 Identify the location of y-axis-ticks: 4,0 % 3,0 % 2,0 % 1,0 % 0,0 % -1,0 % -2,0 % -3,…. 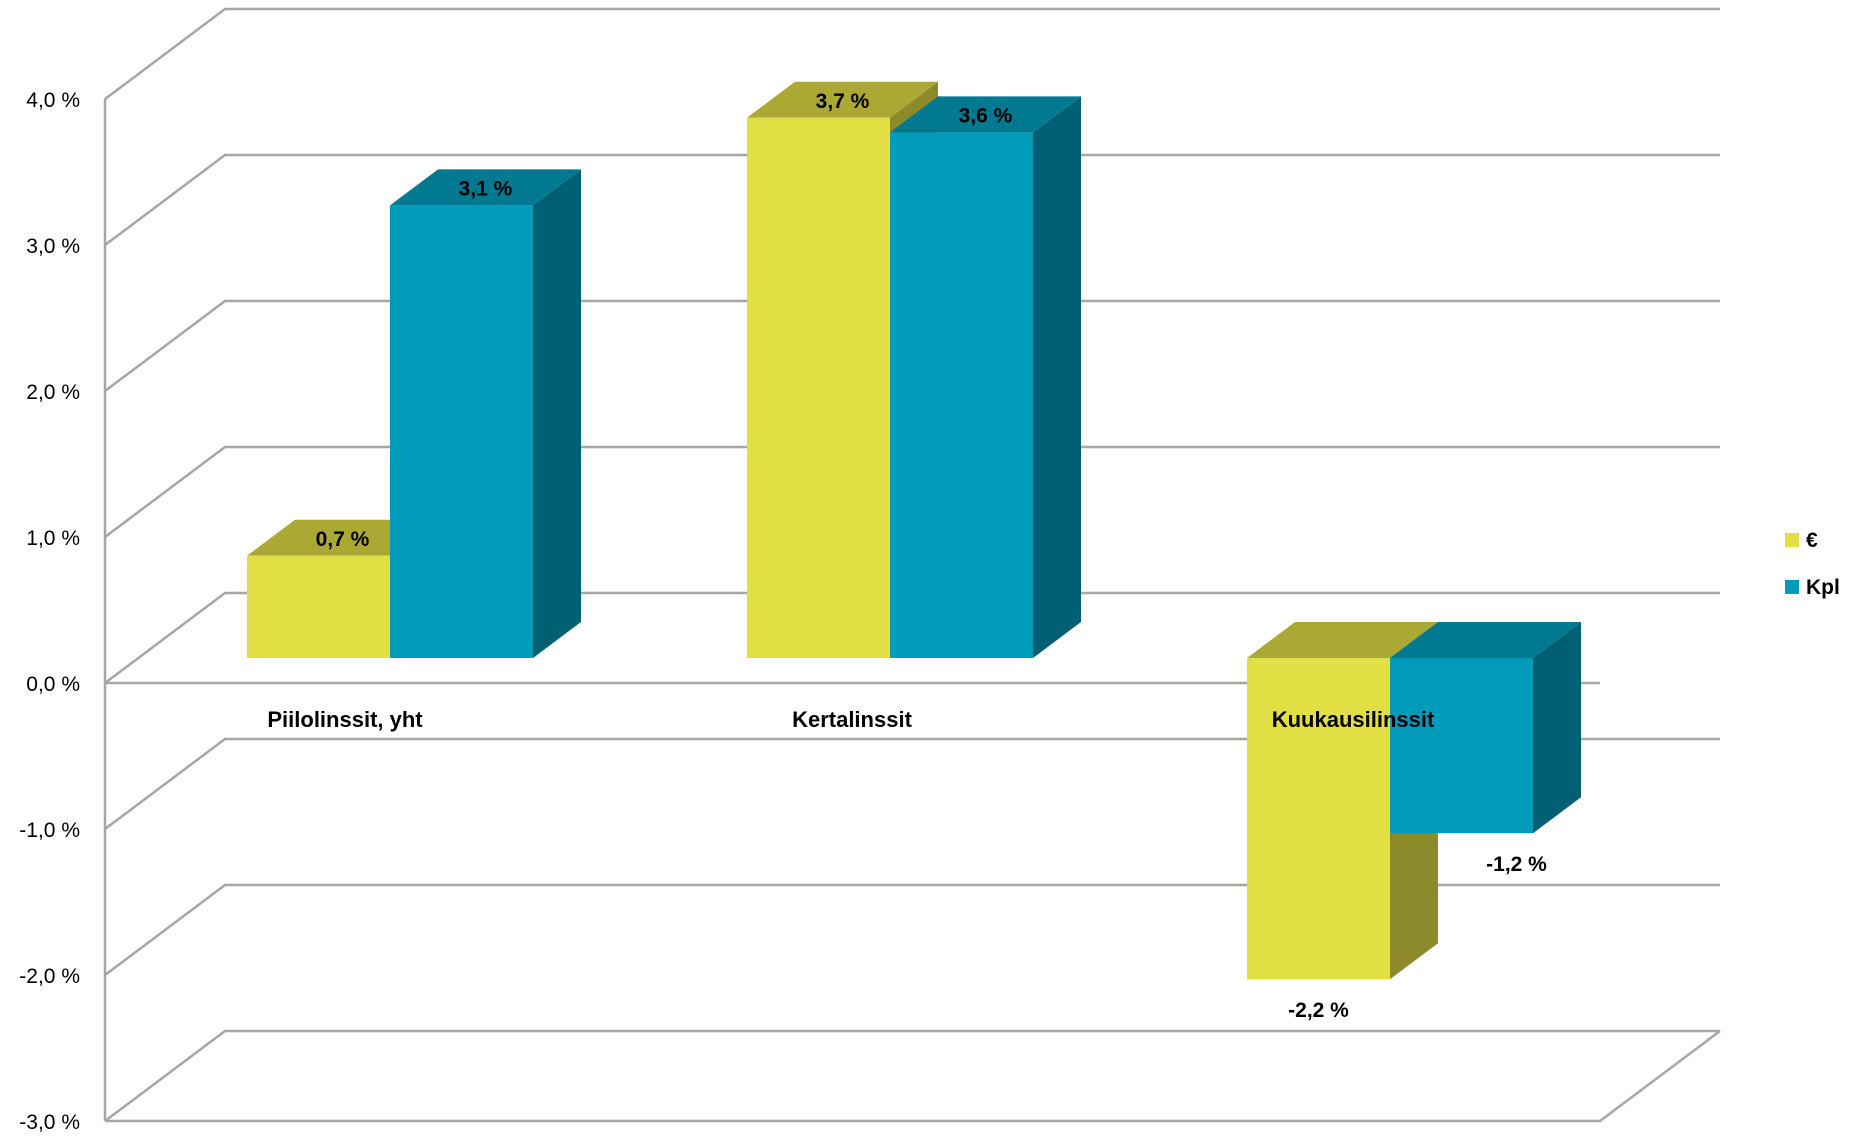
(49, 611).